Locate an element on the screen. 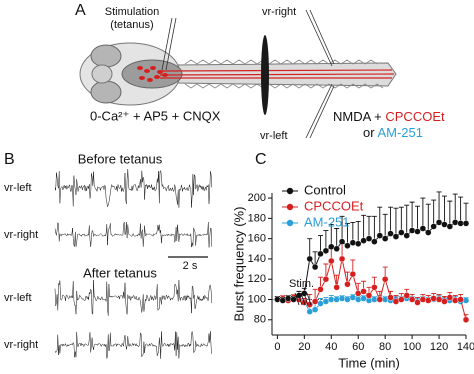 The height and width of the screenshot is (374, 474). scale-label: 2 s is located at coordinates (190, 266).